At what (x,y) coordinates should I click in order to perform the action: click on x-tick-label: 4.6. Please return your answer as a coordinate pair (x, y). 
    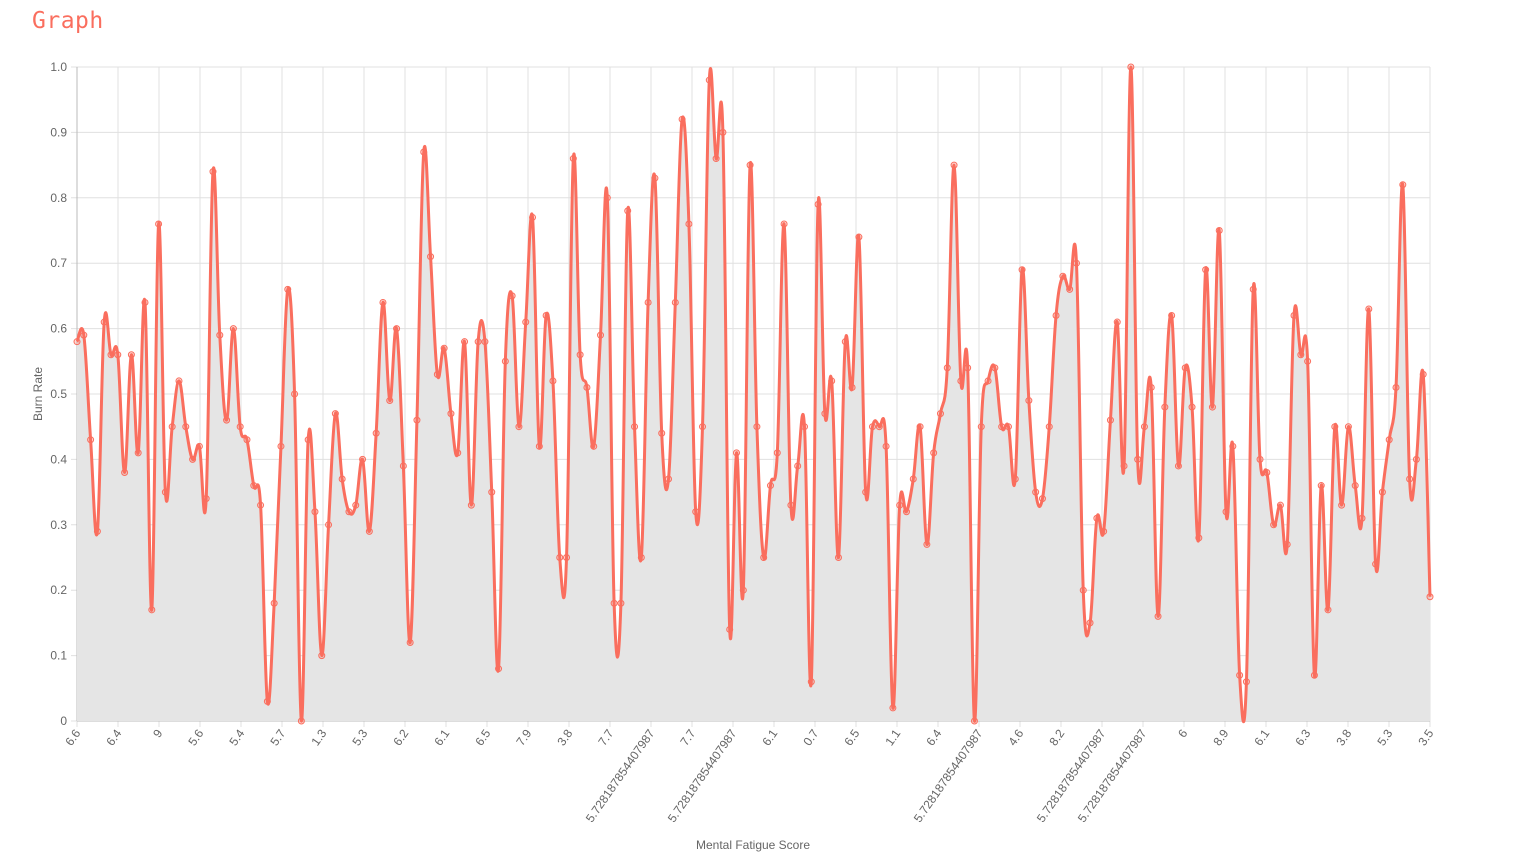
    Looking at the image, I should click on (1015, 737).